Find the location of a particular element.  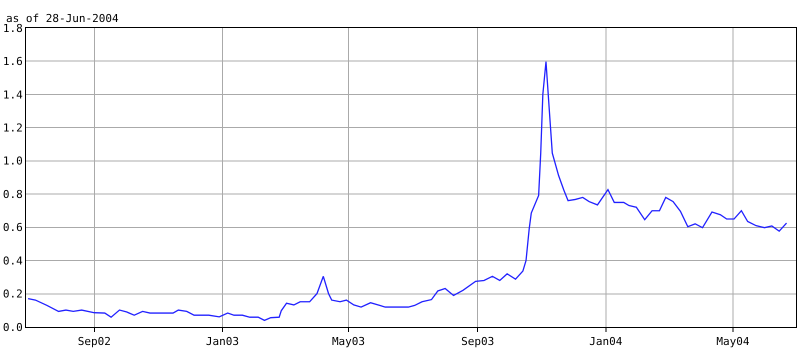

x-tick-label: Sep02 is located at coordinates (94, 341).